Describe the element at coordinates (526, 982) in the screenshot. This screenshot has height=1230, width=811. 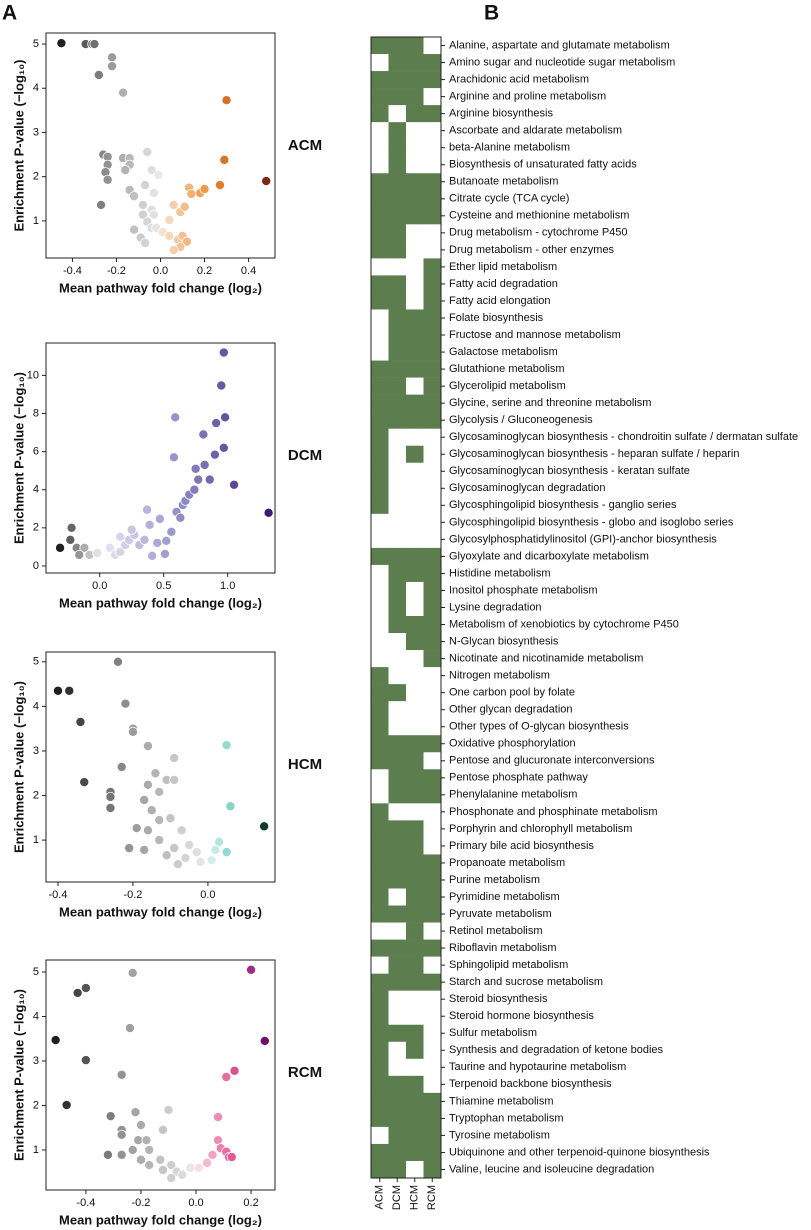
I see `row-label: Starch and sucrose metabolism` at that location.